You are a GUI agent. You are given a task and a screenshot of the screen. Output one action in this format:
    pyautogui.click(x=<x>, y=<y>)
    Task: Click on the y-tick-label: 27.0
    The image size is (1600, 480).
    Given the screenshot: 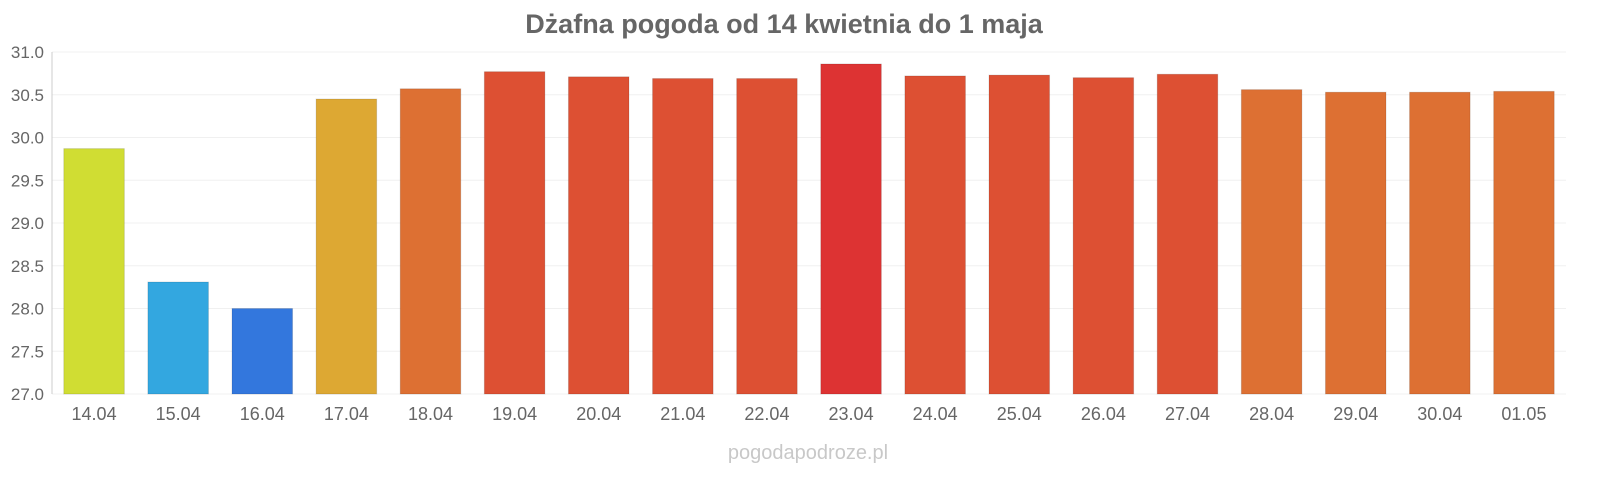 What is the action you would take?
    pyautogui.click(x=27, y=394)
    